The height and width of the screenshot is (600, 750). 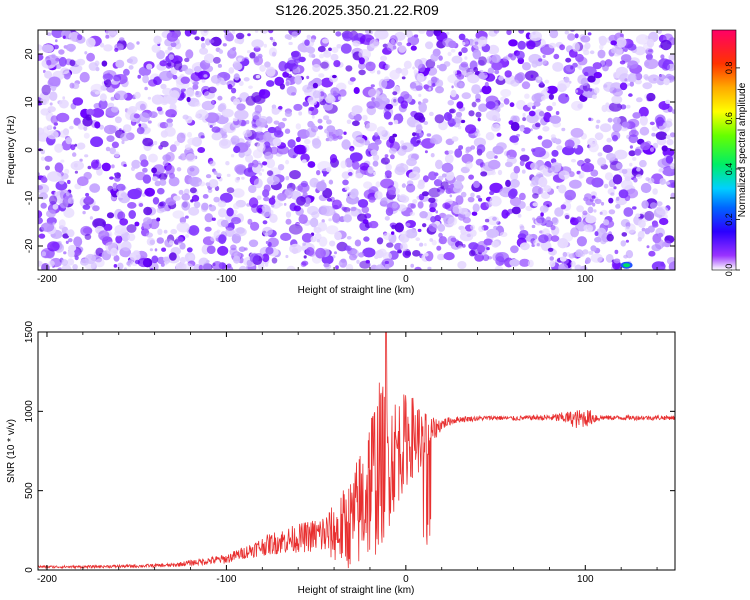 What do you see at coordinates (29, 54) in the screenshot?
I see `y-tick-label: 20` at bounding box center [29, 54].